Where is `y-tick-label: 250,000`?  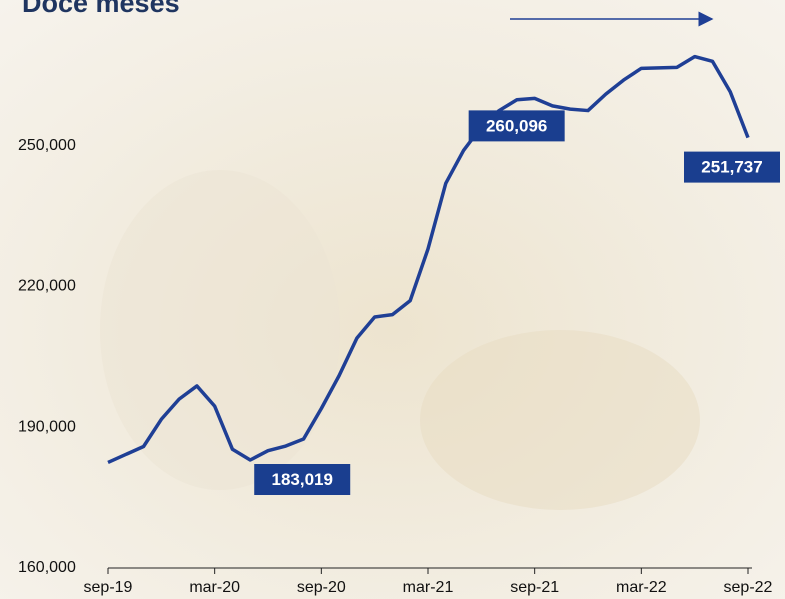
y-tick-label: 250,000 is located at coordinates (47, 145).